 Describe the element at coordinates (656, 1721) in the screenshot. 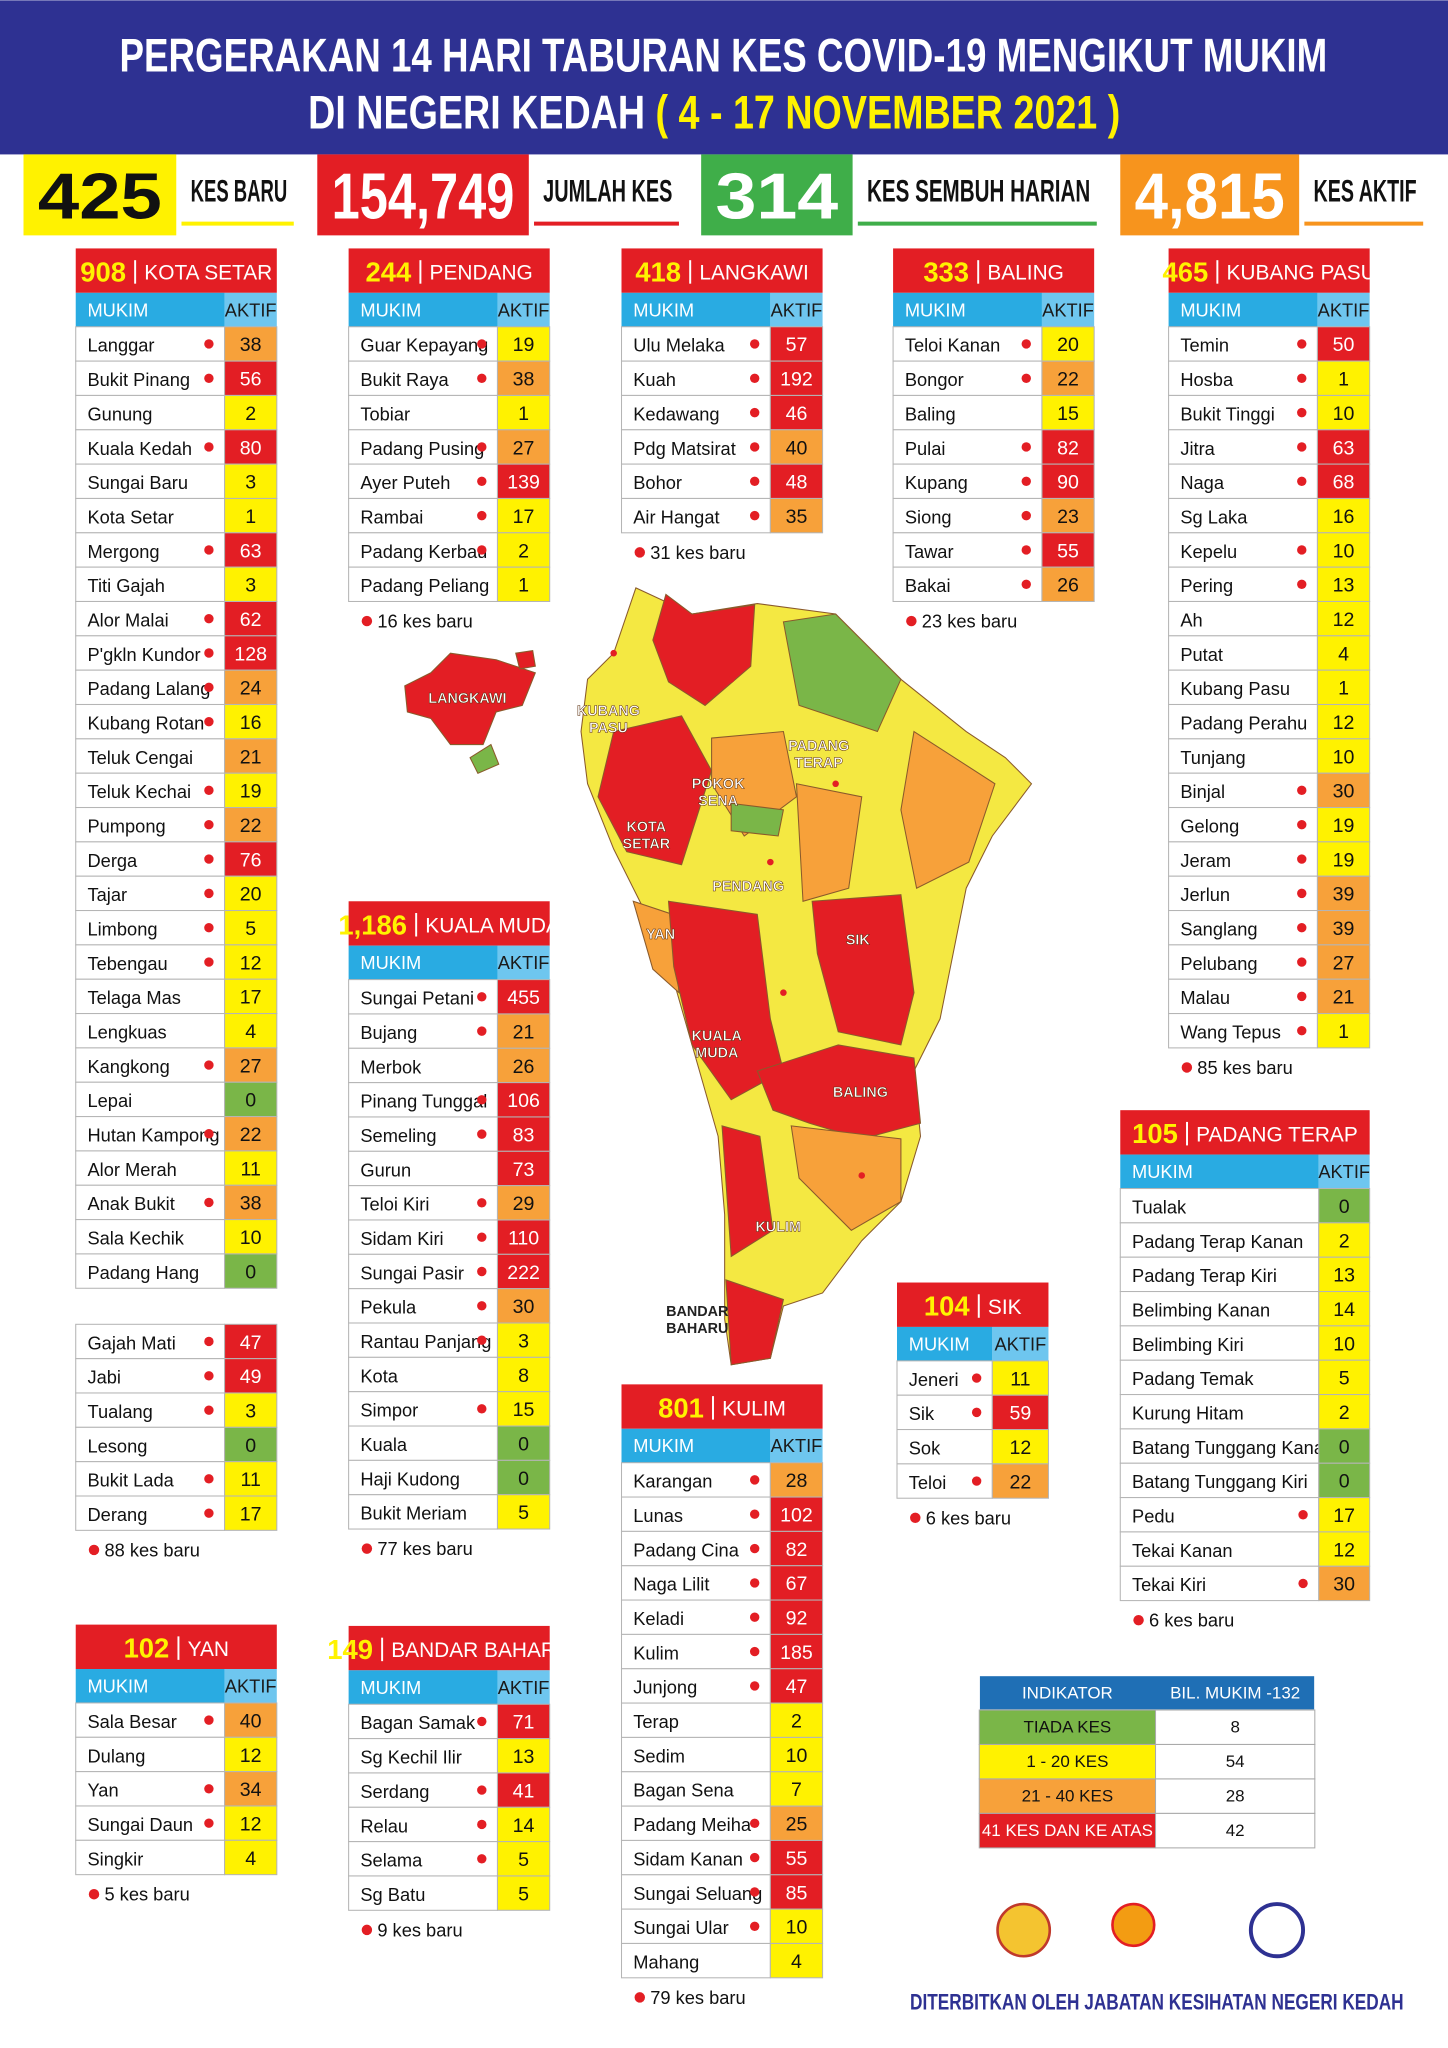

I see `mukim-name: Terap` at that location.